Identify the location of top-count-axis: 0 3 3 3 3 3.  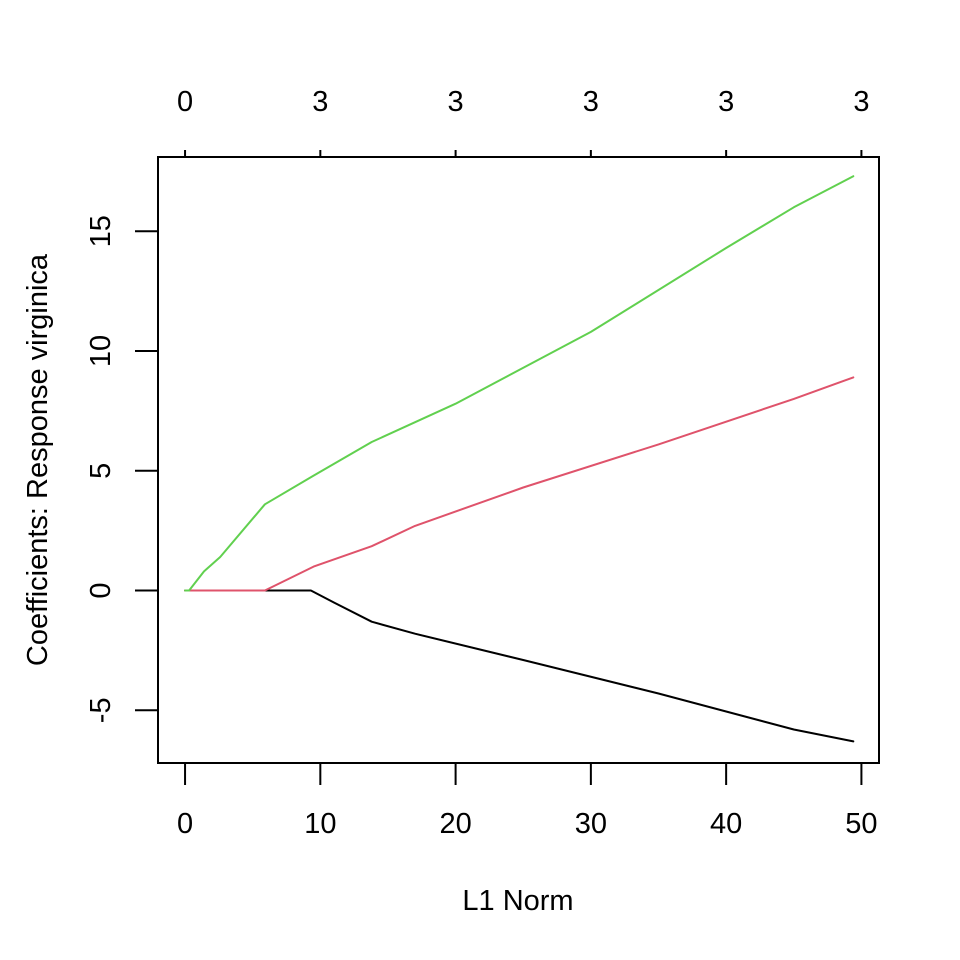
(523, 122).